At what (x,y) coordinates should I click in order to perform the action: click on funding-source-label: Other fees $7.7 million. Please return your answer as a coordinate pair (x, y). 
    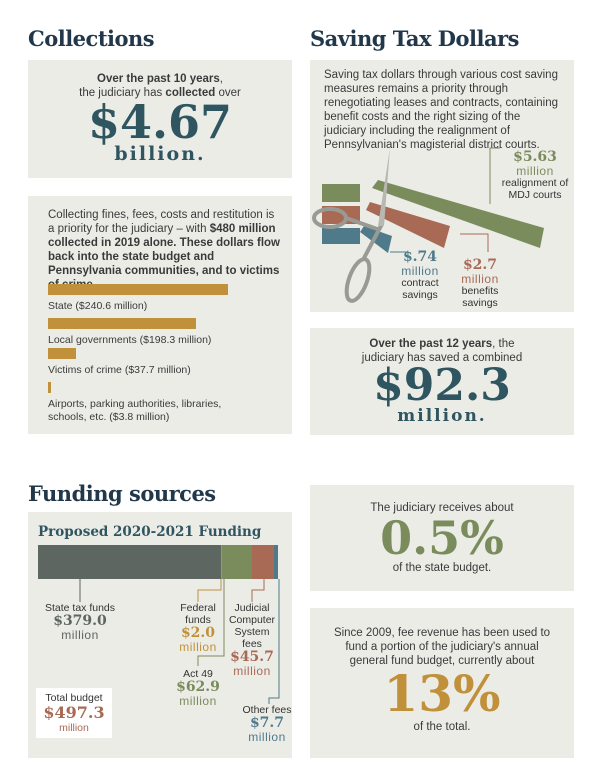
    Looking at the image, I should click on (267, 724).